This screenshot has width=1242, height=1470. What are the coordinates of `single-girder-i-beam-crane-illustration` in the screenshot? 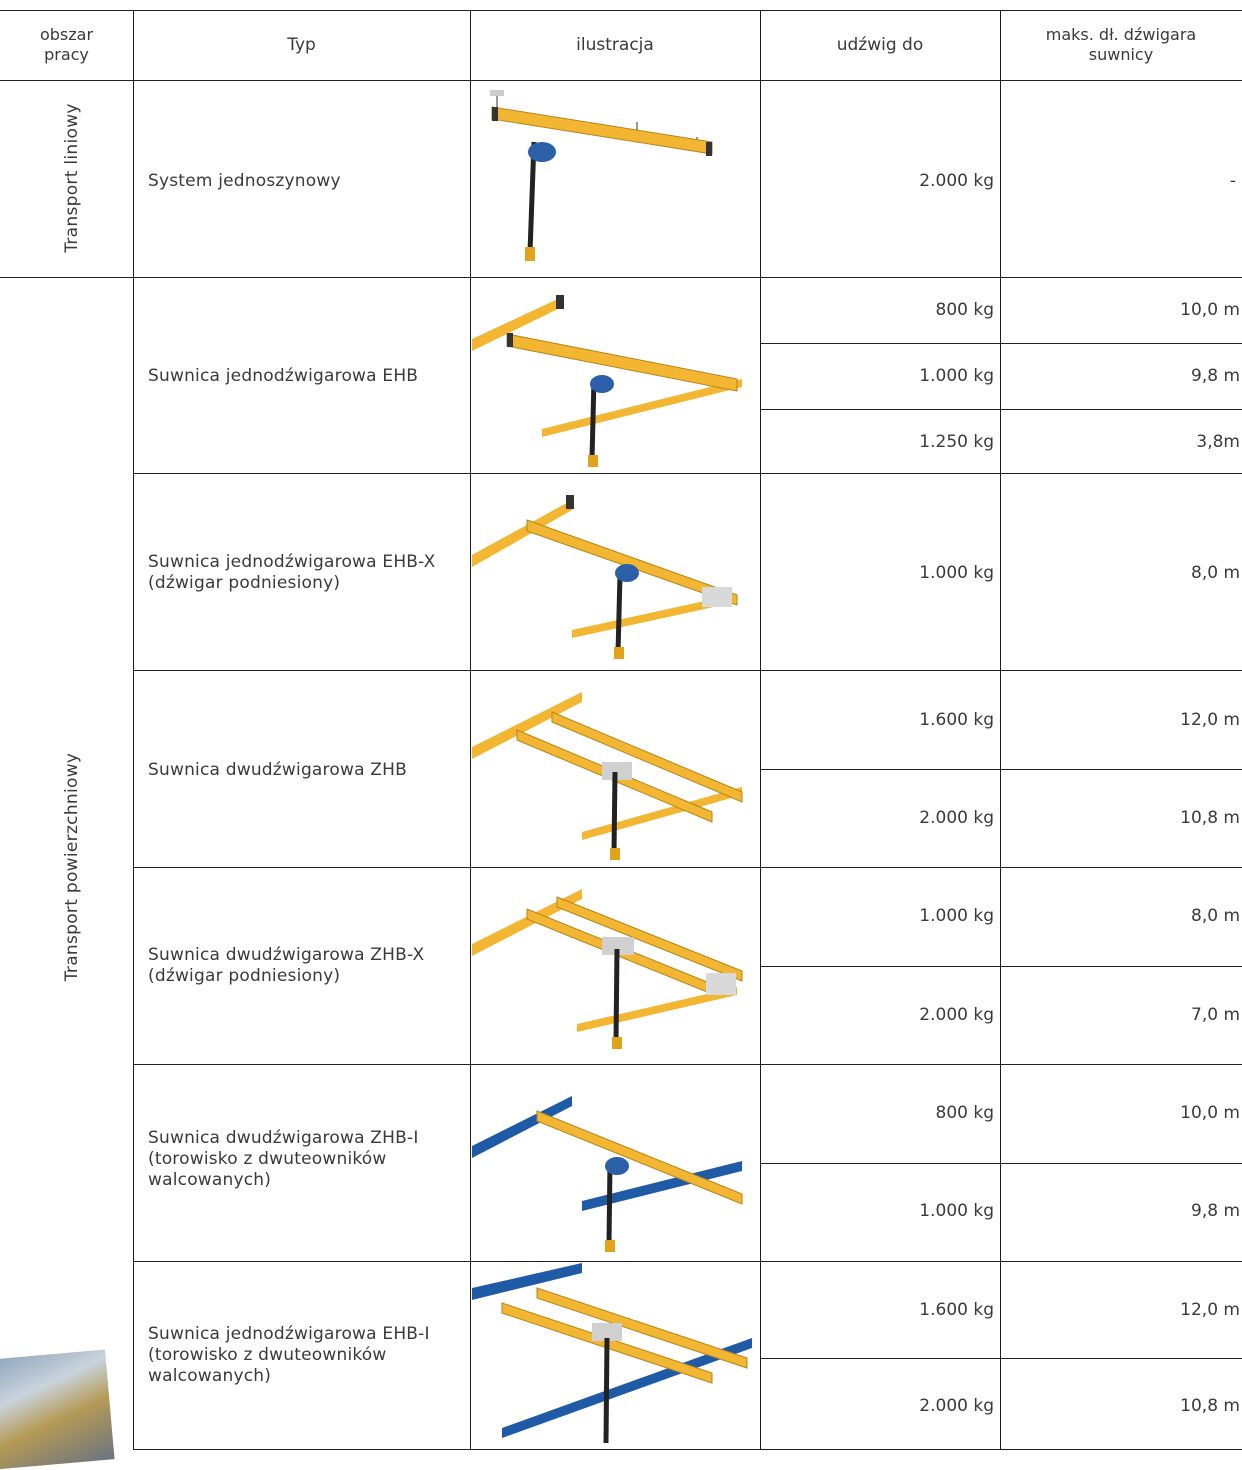 It's located at (612, 1353).